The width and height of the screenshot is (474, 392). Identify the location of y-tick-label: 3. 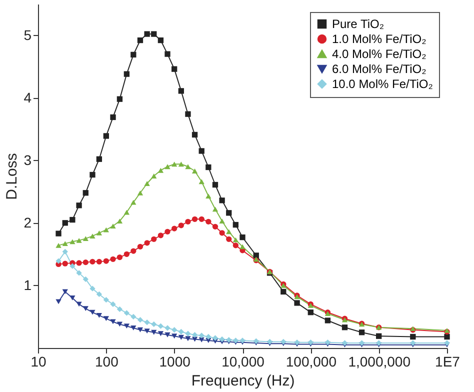
(28, 160).